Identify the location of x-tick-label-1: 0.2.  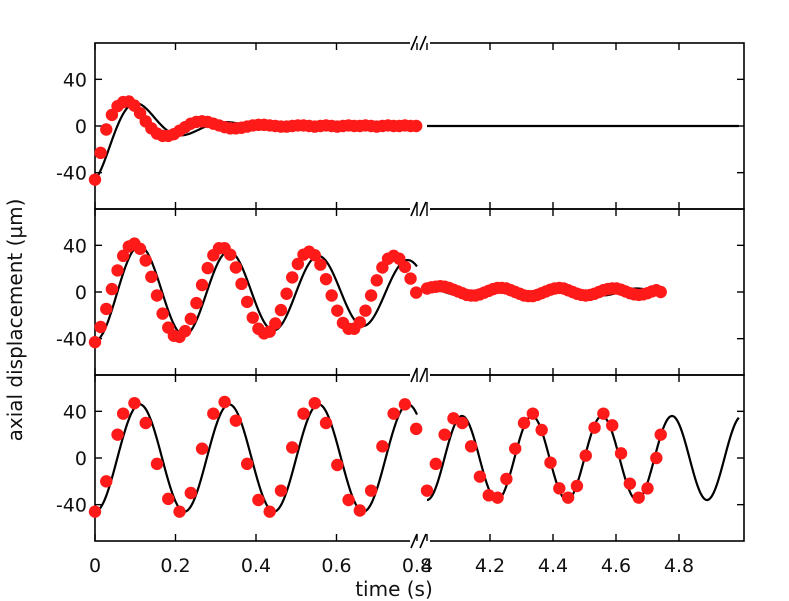
(175, 566).